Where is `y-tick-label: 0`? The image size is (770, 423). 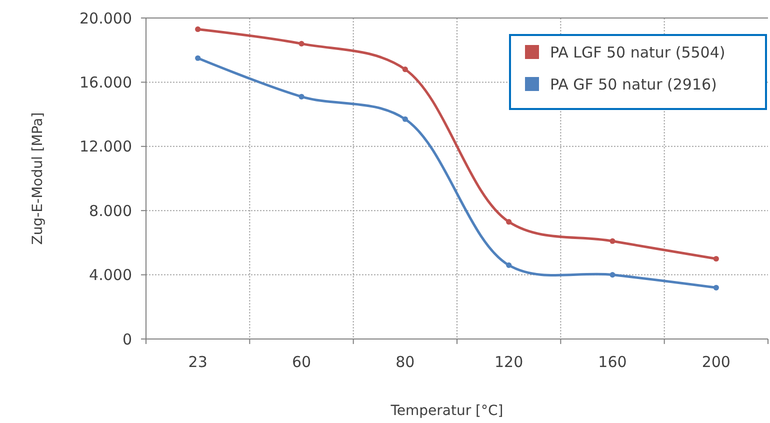
y-tick-label: 0 is located at coordinates (127, 339).